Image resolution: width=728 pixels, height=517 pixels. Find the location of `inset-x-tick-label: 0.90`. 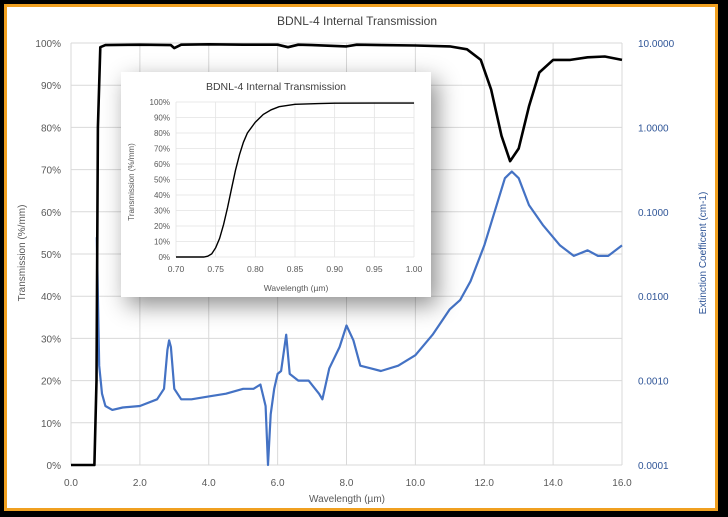

inset-x-tick-label: 0.90 is located at coordinates (334, 269).